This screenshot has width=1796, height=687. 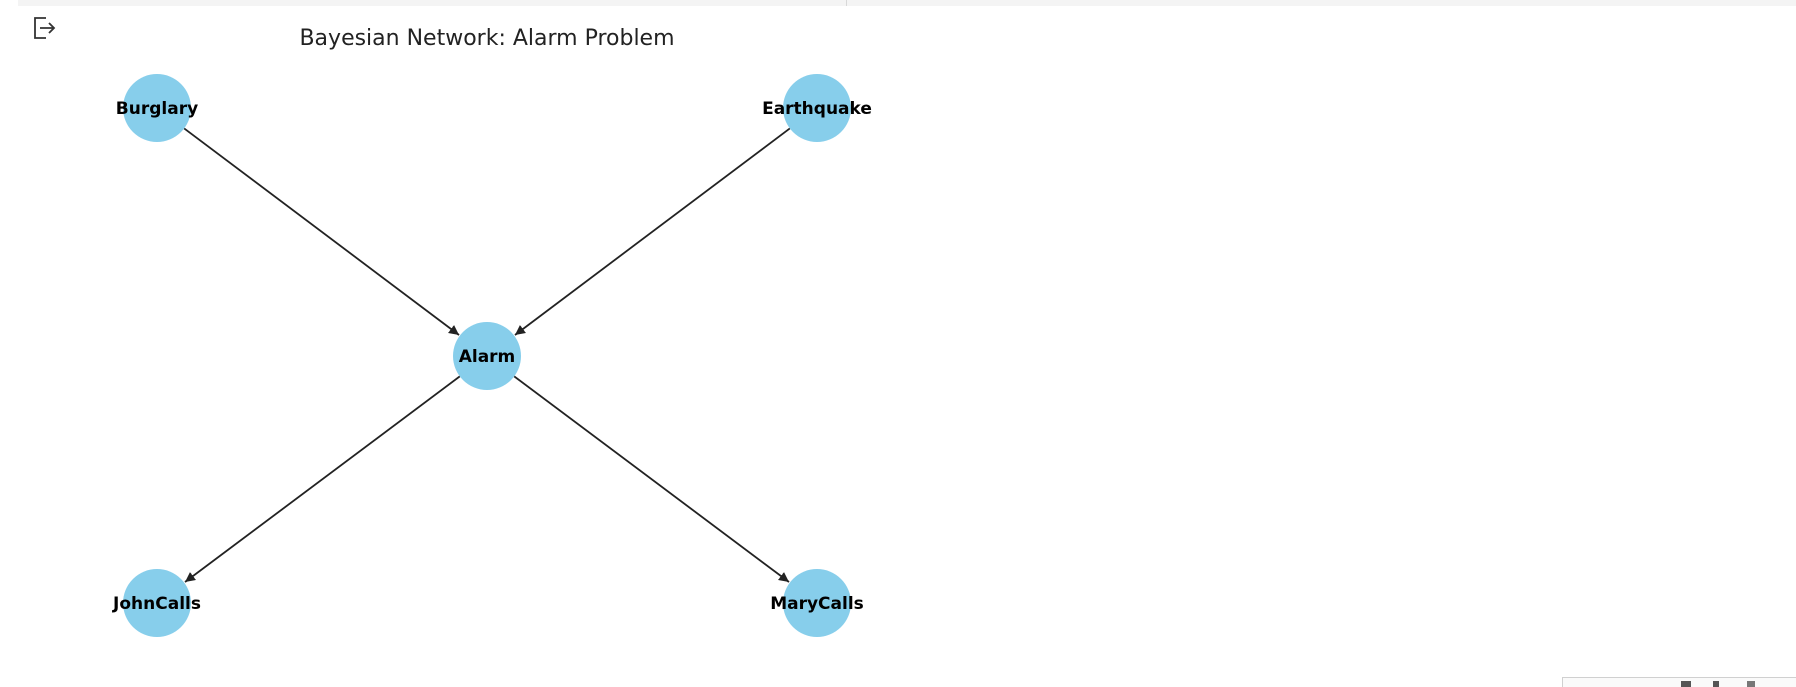 What do you see at coordinates (321, 231) in the screenshot?
I see `edge-burglary-to-alarm` at bounding box center [321, 231].